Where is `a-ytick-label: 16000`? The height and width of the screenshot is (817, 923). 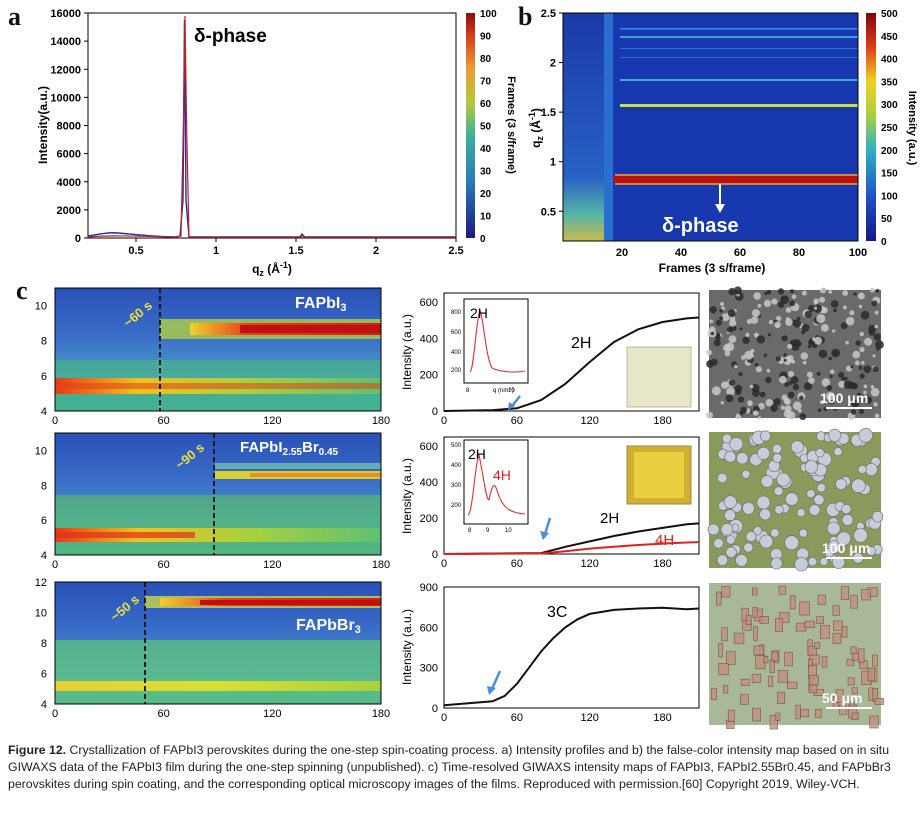
a-ytick-label: 16000 is located at coordinates (65, 14).